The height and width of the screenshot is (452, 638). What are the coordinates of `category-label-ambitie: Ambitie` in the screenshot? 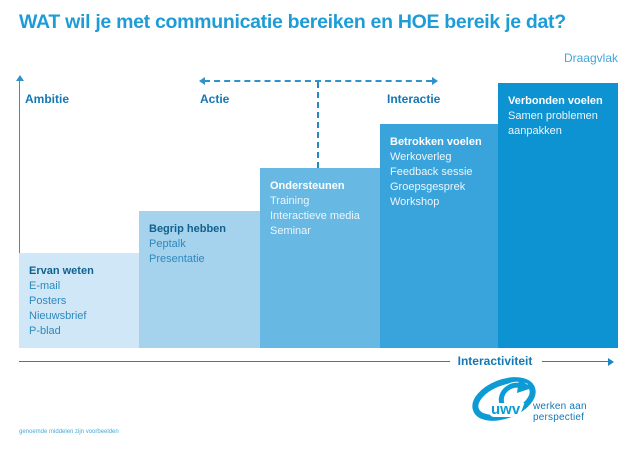 It's located at (47, 99).